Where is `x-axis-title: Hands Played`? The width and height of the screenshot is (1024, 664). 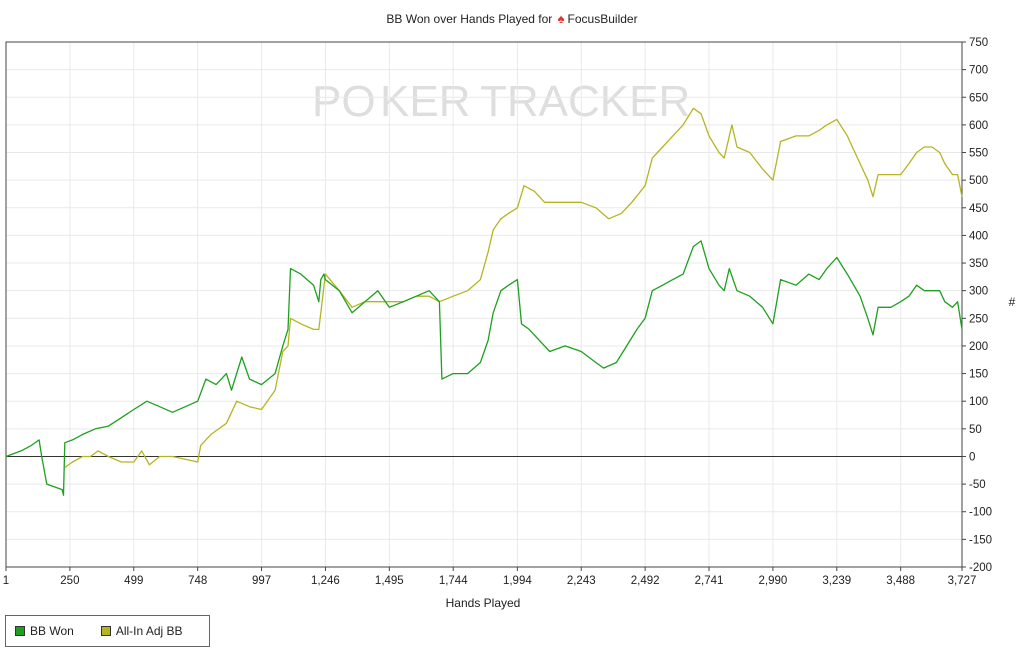
x-axis-title: Hands Played is located at coordinates (483, 603).